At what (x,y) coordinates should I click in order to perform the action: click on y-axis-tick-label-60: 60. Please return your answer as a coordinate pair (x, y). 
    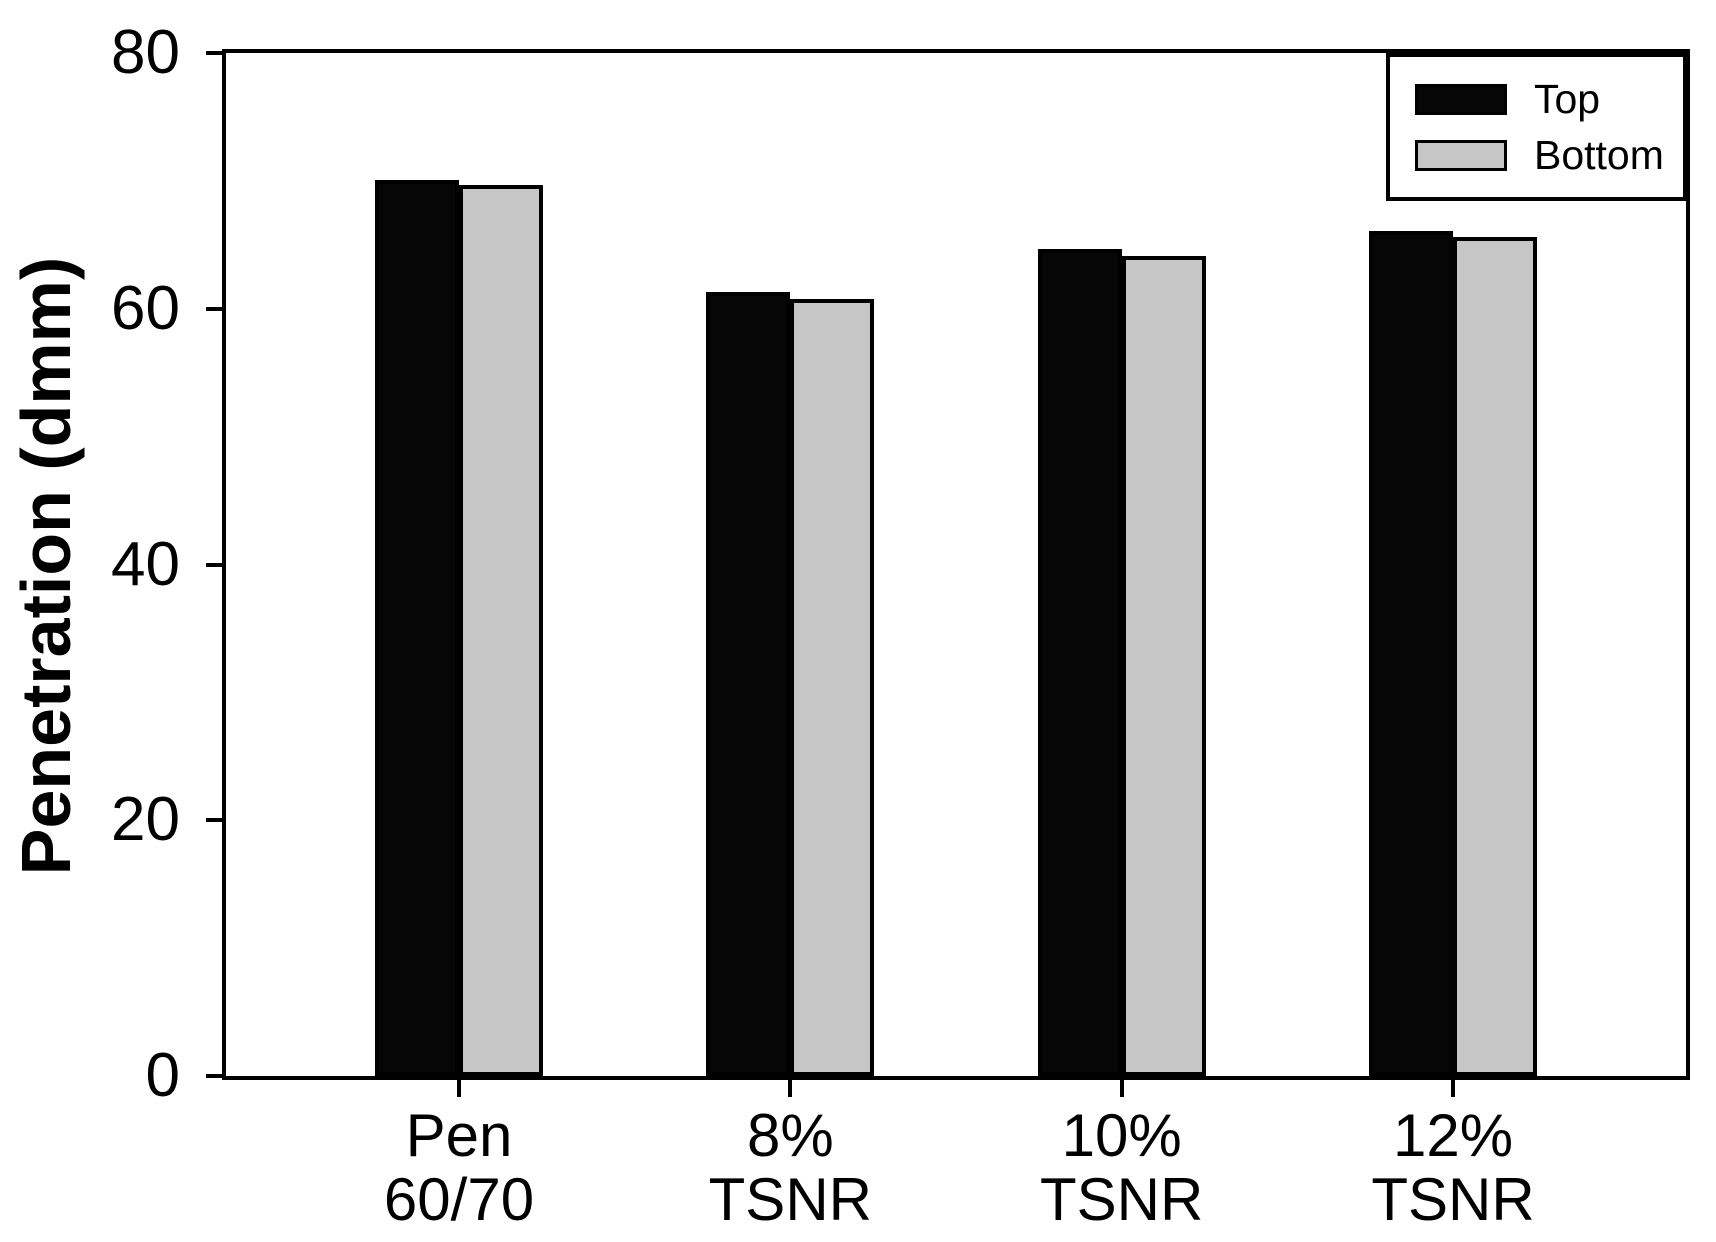
    Looking at the image, I should click on (145, 308).